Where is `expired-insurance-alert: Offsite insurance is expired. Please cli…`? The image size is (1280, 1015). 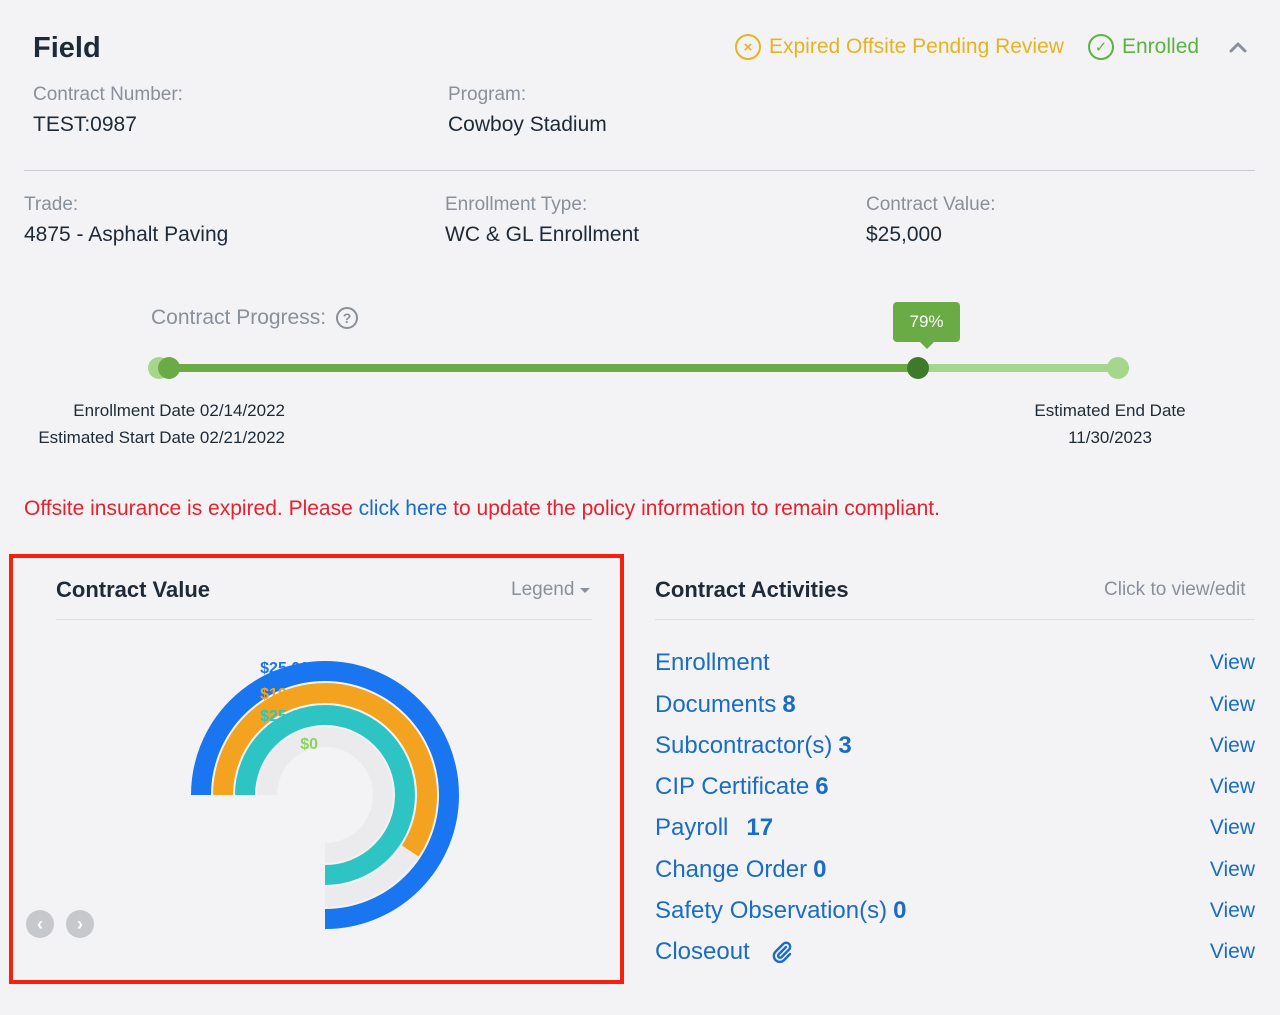
expired-insurance-alert: Offsite insurance is expired. Please cli… is located at coordinates (482, 509).